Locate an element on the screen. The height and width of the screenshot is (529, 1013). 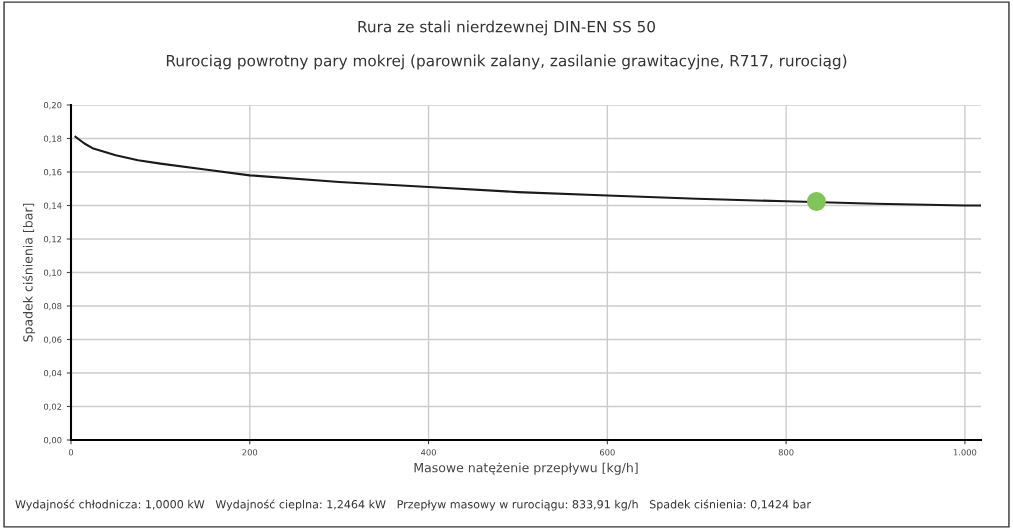
x-tick-label: 0 is located at coordinates (71, 452).